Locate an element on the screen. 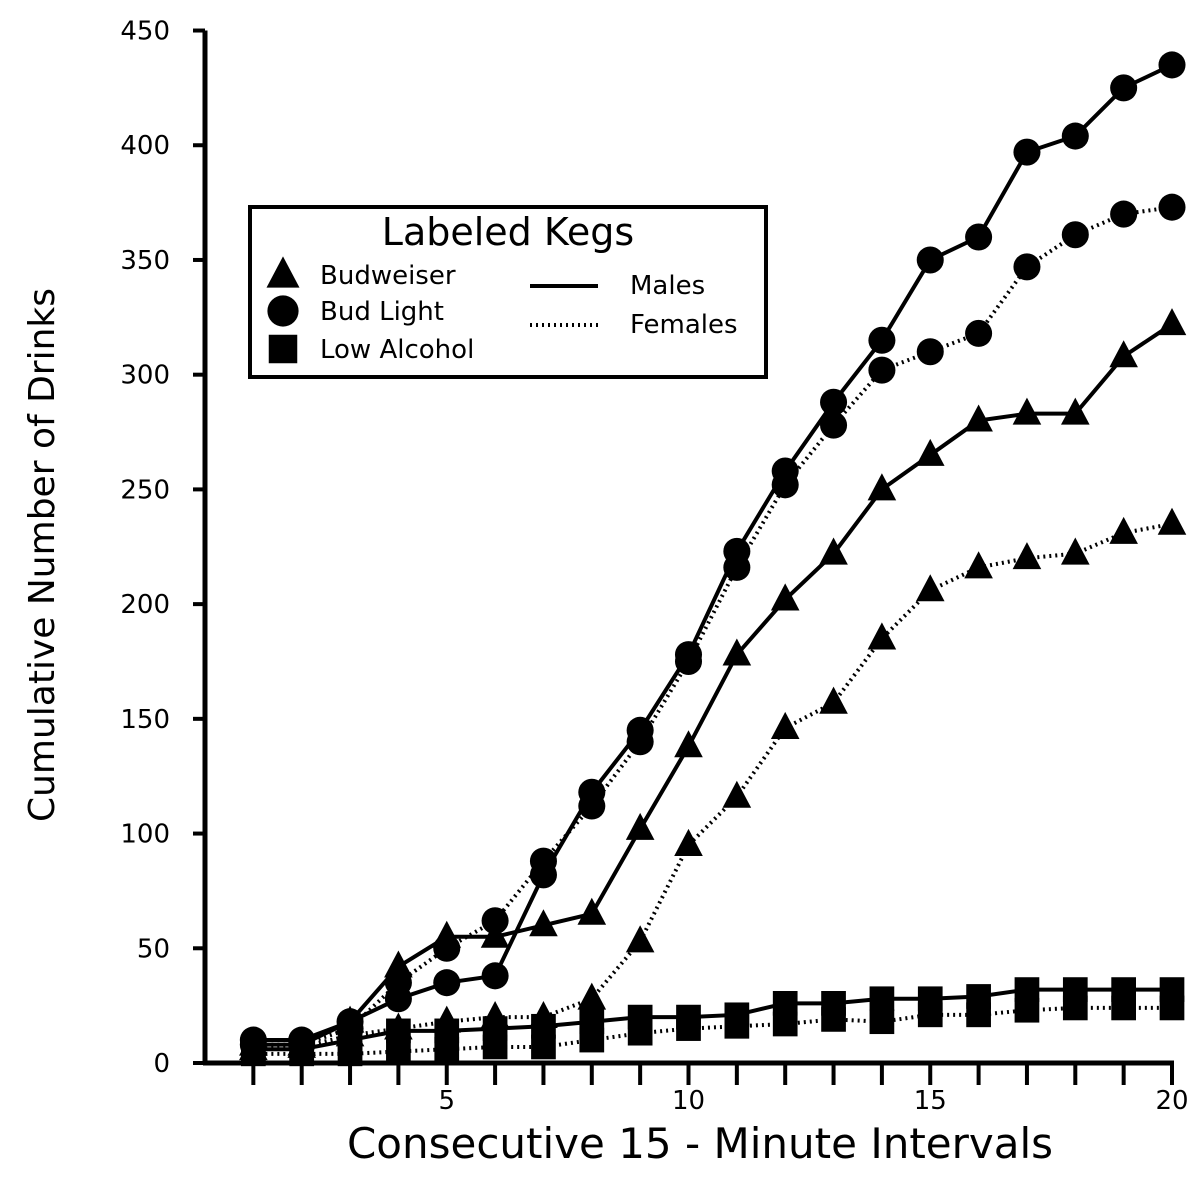 This screenshot has height=1178, width=1204. y-tick-label: 350 is located at coordinates (145, 261).